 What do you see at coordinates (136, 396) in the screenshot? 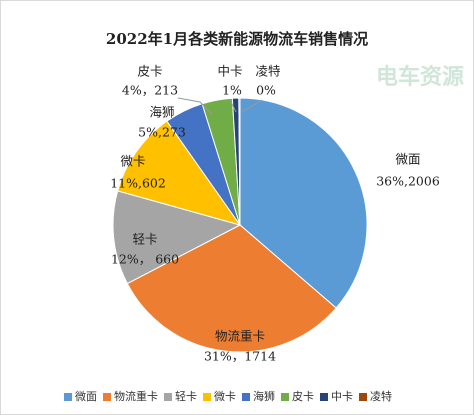
I see `legend-label: 物流重卡` at bounding box center [136, 396].